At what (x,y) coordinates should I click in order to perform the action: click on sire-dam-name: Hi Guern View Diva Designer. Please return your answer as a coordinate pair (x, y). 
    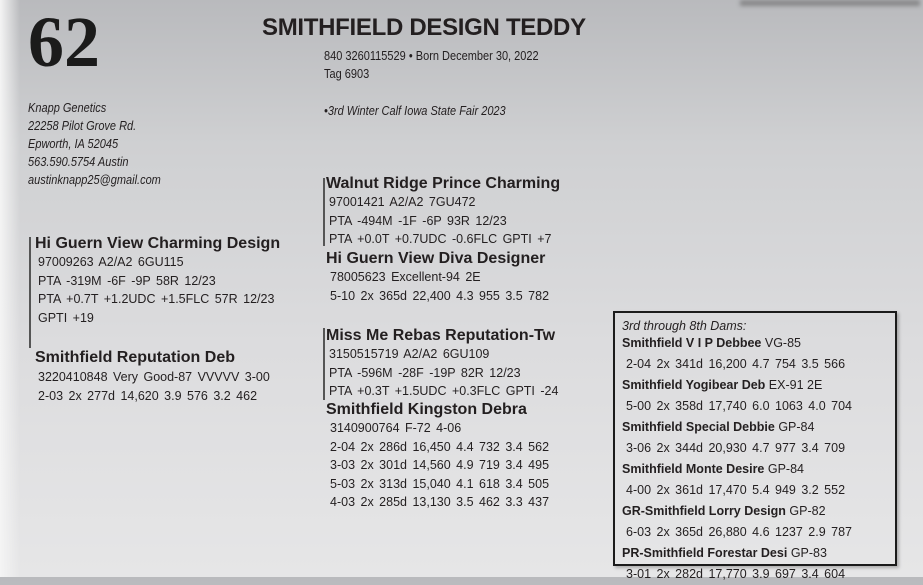
    Looking at the image, I should click on (436, 258).